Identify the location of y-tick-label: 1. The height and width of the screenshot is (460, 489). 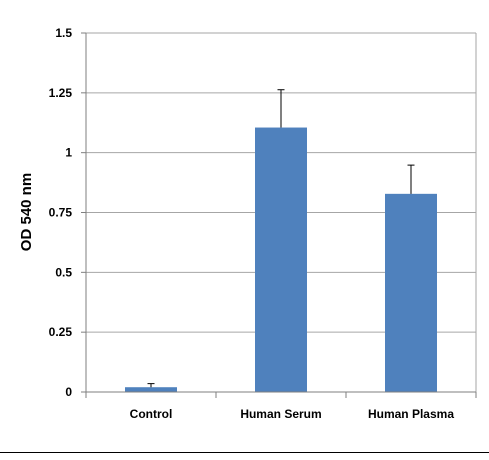
(68, 153).